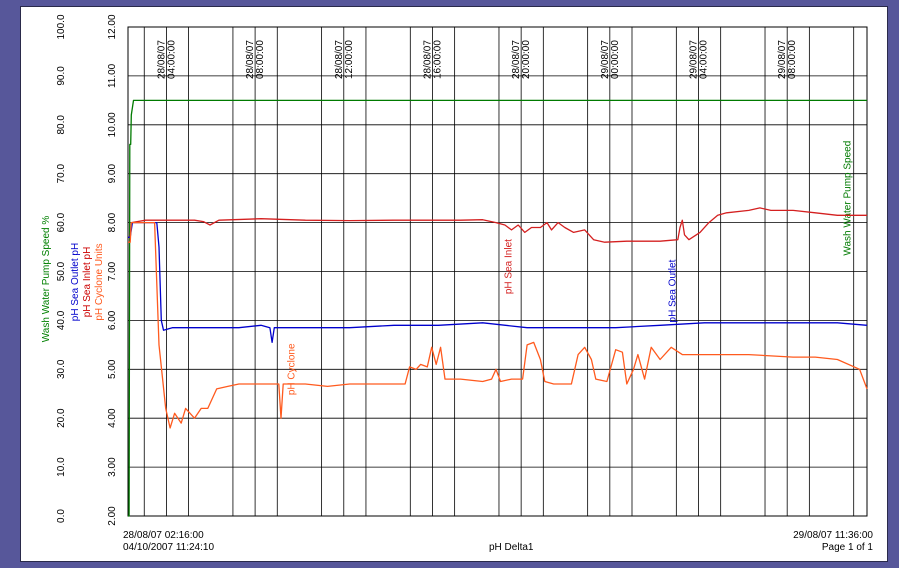 The width and height of the screenshot is (899, 568). What do you see at coordinates (99, 256) in the screenshot?
I see `ph-axis-title-part: Units` at bounding box center [99, 256].